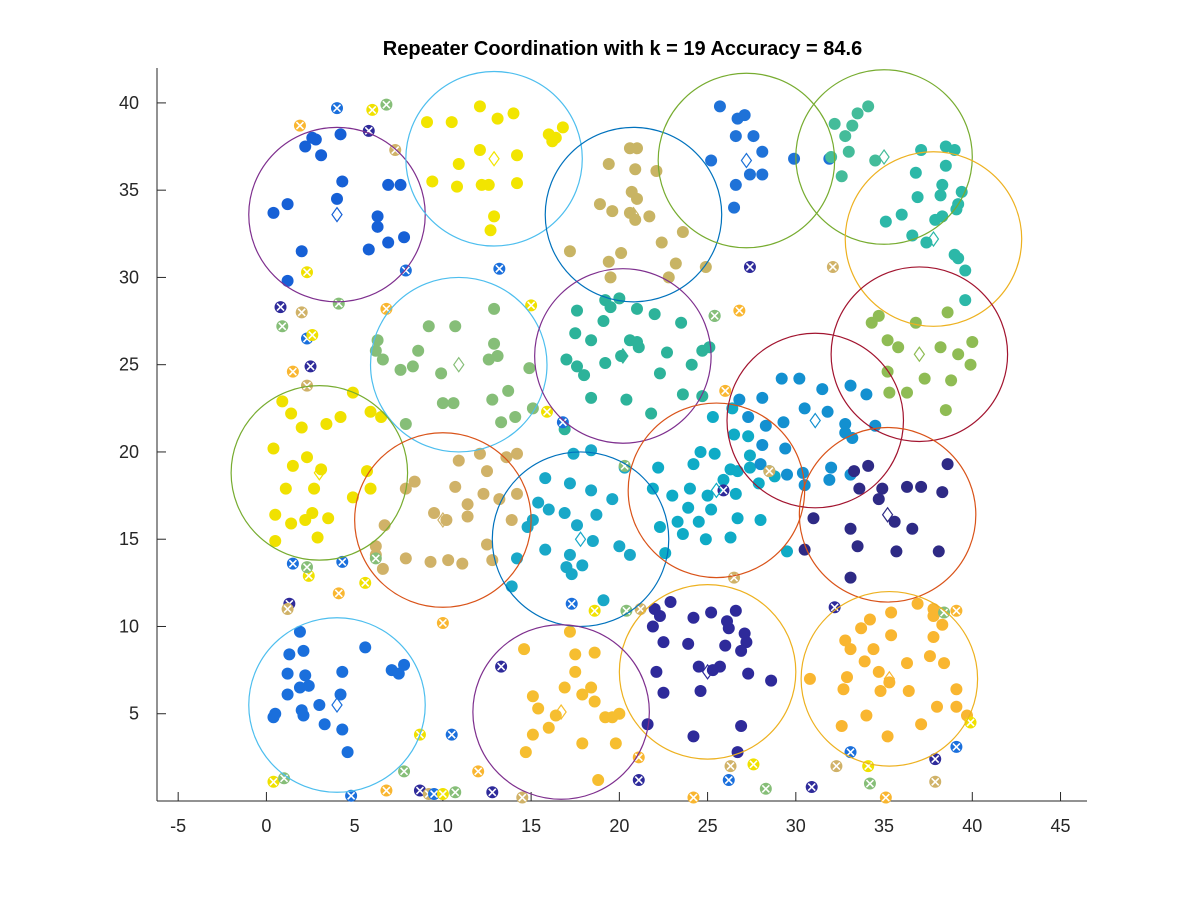  I want to click on x-tick-label: 40, so click(972, 826).